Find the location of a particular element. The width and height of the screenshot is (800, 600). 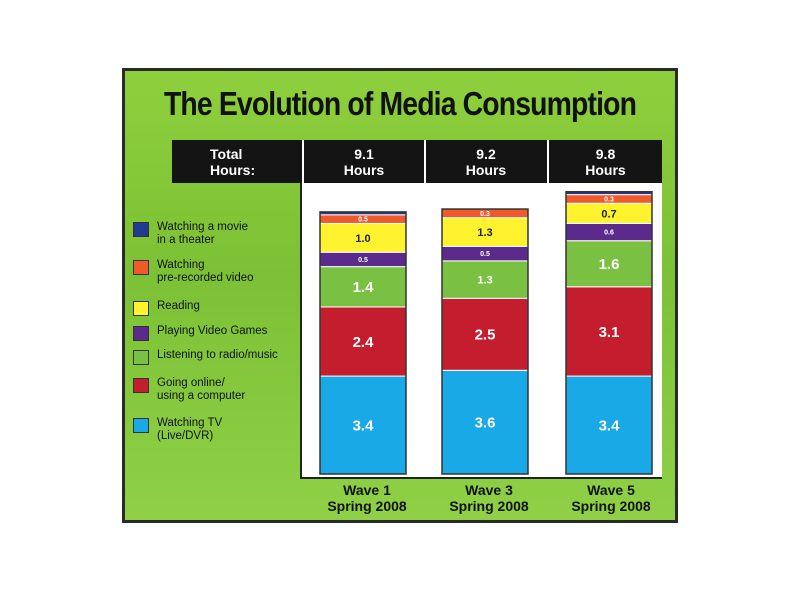

data-label: 1.6 is located at coordinates (609, 264).